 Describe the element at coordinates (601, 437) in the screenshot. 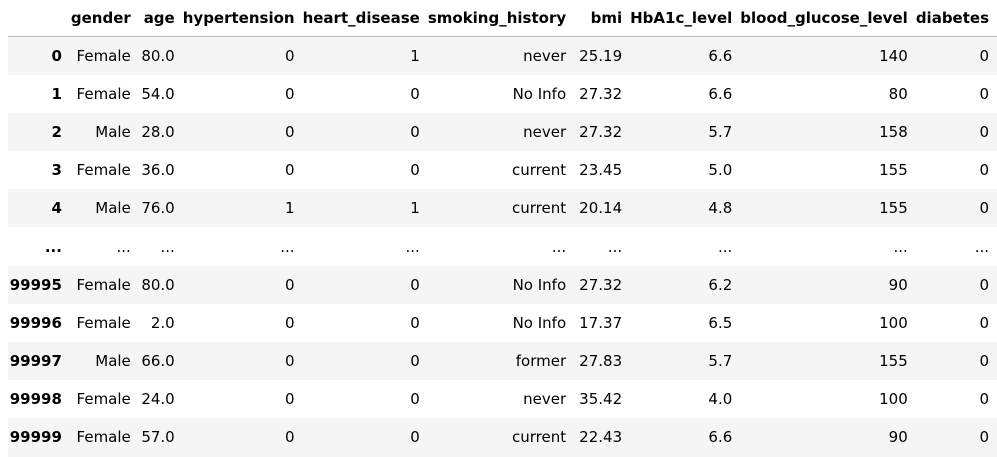

I see `table-cell: 22.43` at that location.